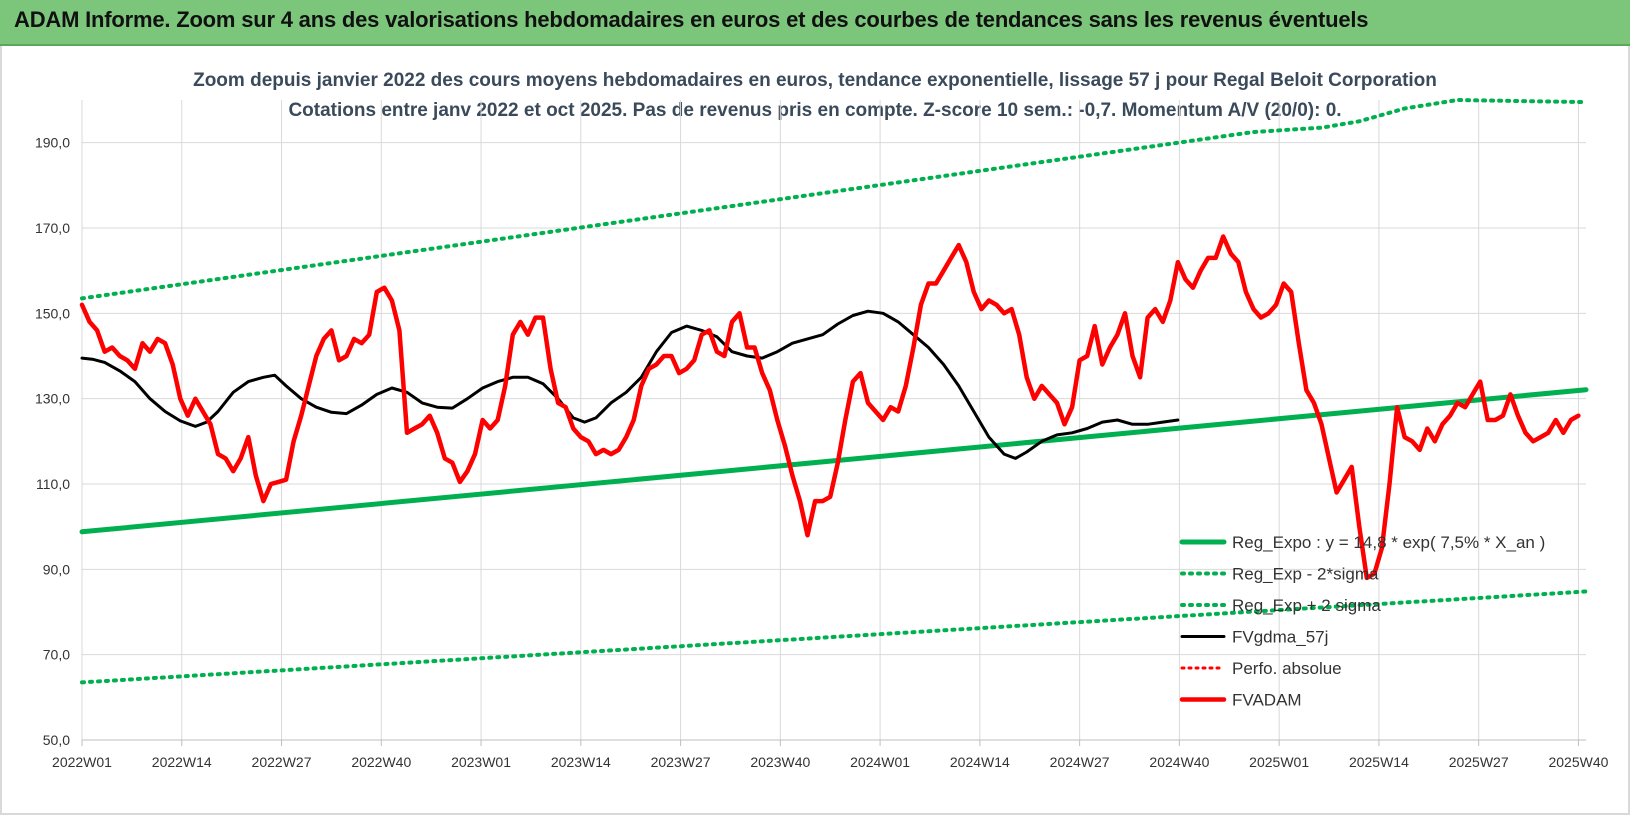  I want to click on x-tick-label: 2022W01, so click(82, 762).